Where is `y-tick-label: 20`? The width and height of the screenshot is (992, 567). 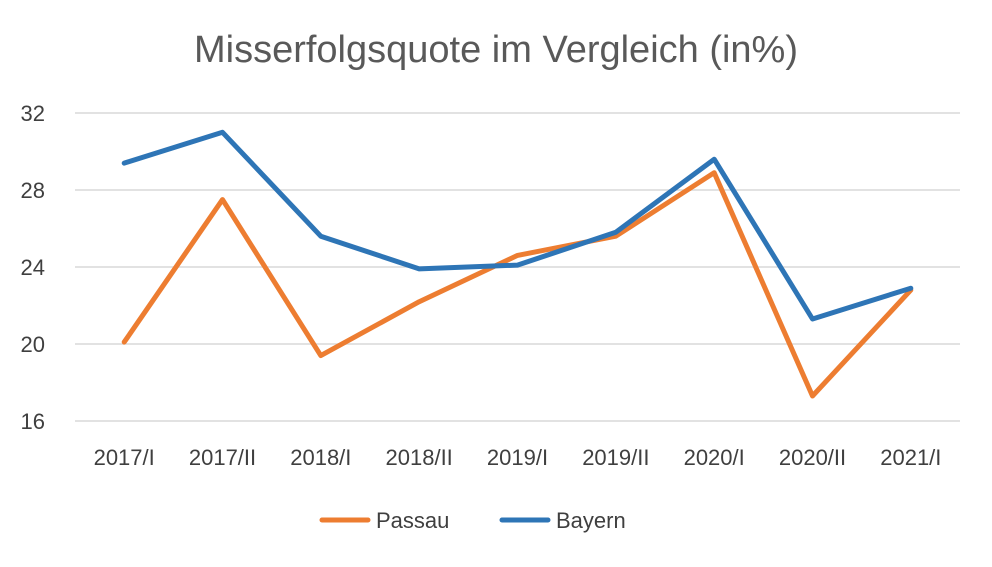
y-tick-label: 20 is located at coordinates (33, 344).